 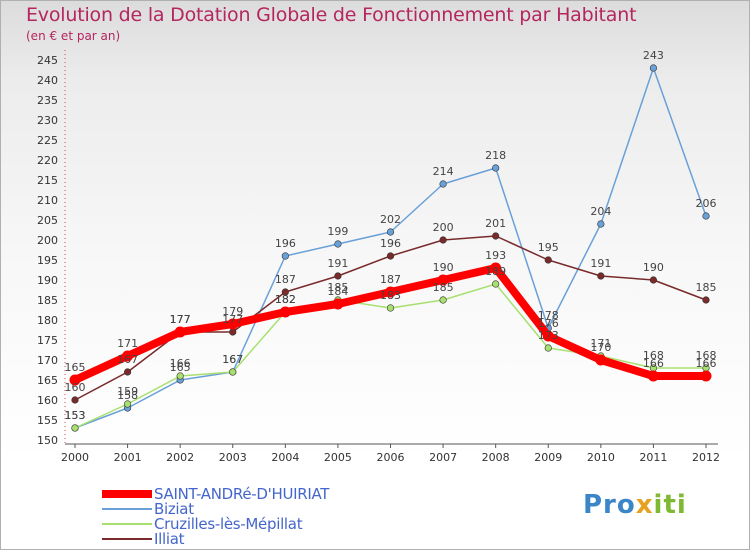 What do you see at coordinates (73, 36) in the screenshot?
I see `chart-subtitle: (en € et par an)` at bounding box center [73, 36].